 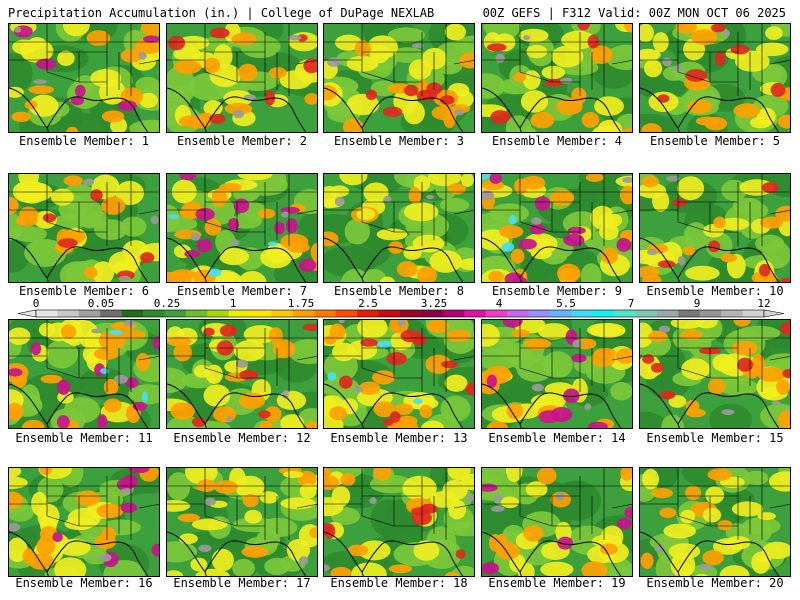 I want to click on ensemble-member-label: Ensemble Member: 15, so click(x=715, y=438).